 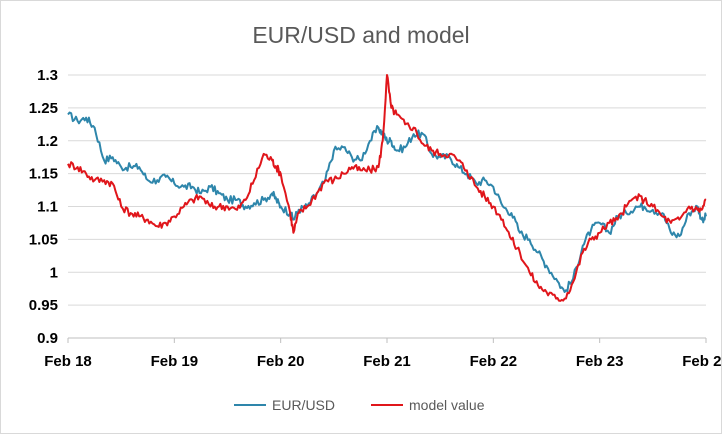 What do you see at coordinates (303, 405) in the screenshot?
I see `legend-label: EUR/USD` at bounding box center [303, 405].